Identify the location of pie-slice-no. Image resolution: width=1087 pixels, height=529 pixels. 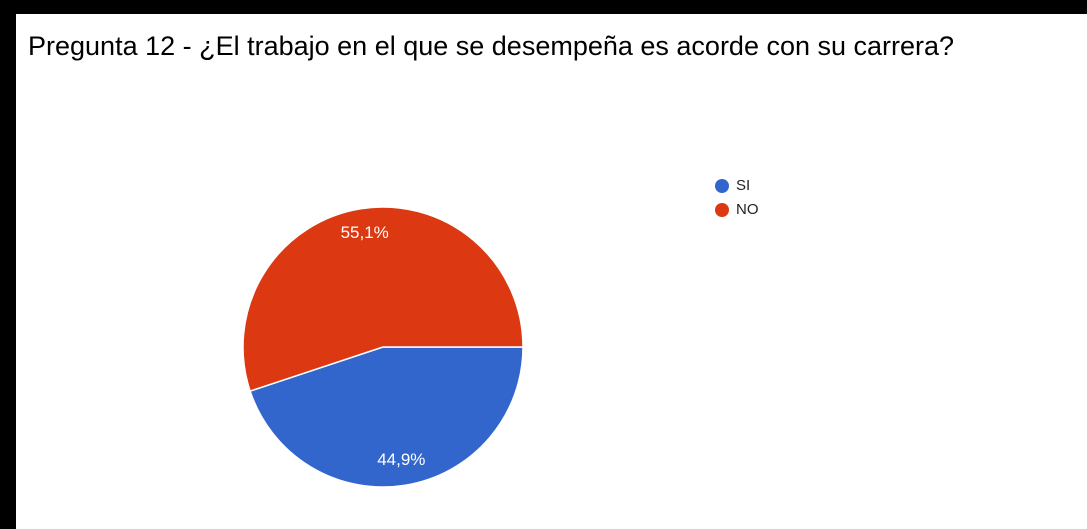
(383, 299).